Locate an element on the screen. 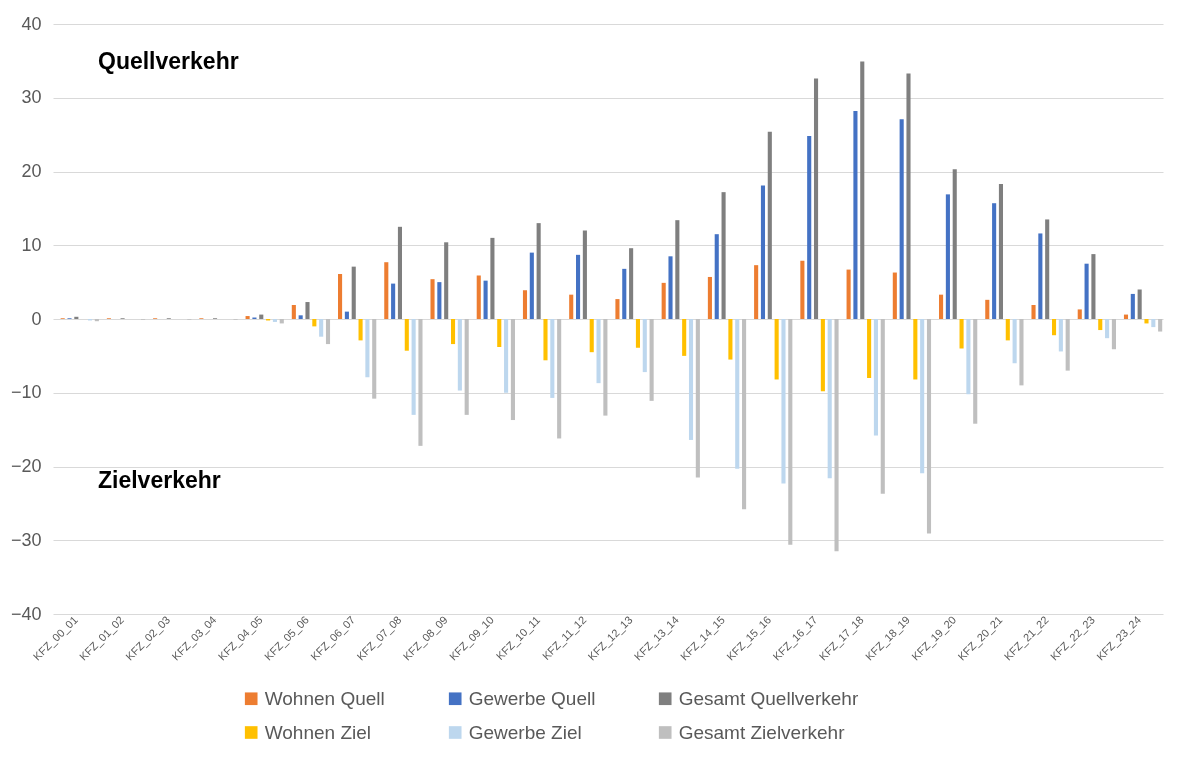  y-tick-label: −20 is located at coordinates (26, 466).